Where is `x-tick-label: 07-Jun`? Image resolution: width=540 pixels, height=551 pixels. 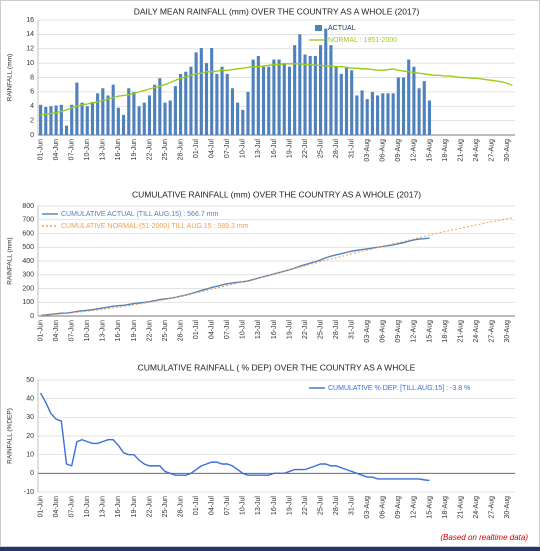
x-tick-label: 07-Jun is located at coordinates (72, 150).